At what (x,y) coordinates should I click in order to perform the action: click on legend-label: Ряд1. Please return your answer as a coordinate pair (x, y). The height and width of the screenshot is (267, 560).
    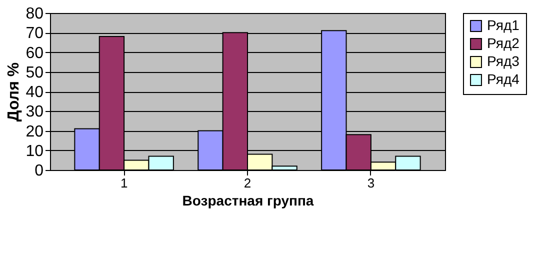
    Looking at the image, I should click on (503, 25).